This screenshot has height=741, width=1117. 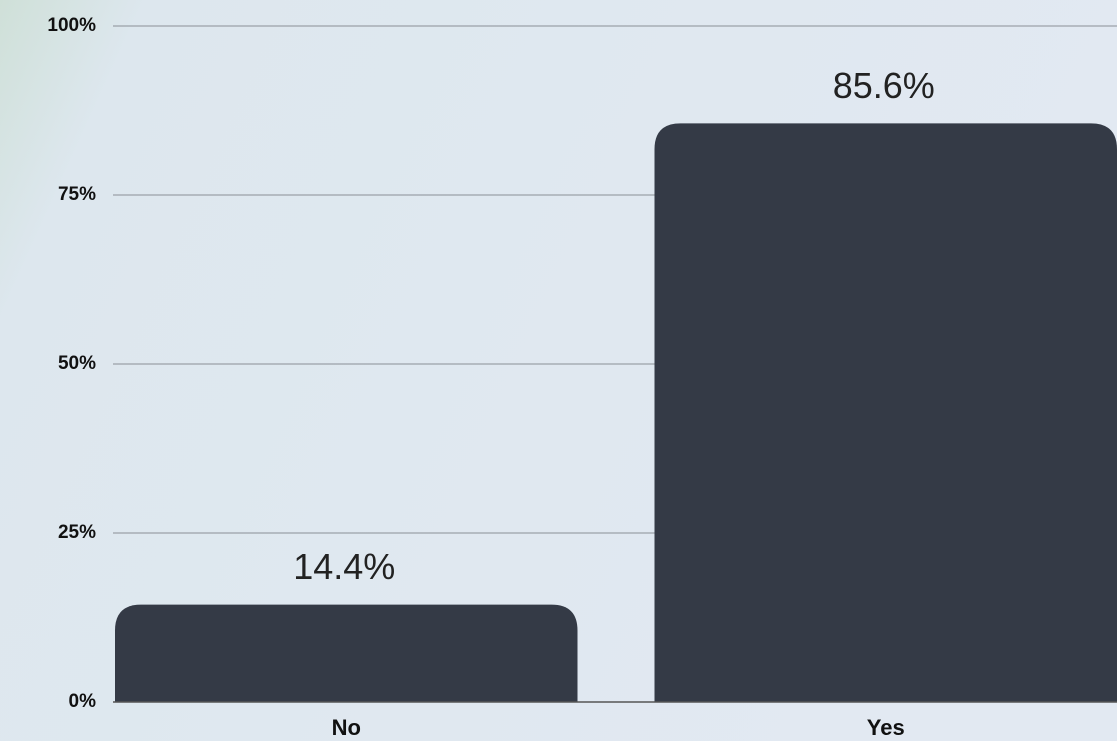 What do you see at coordinates (77, 363) in the screenshot?
I see `y-tick-label: 50%` at bounding box center [77, 363].